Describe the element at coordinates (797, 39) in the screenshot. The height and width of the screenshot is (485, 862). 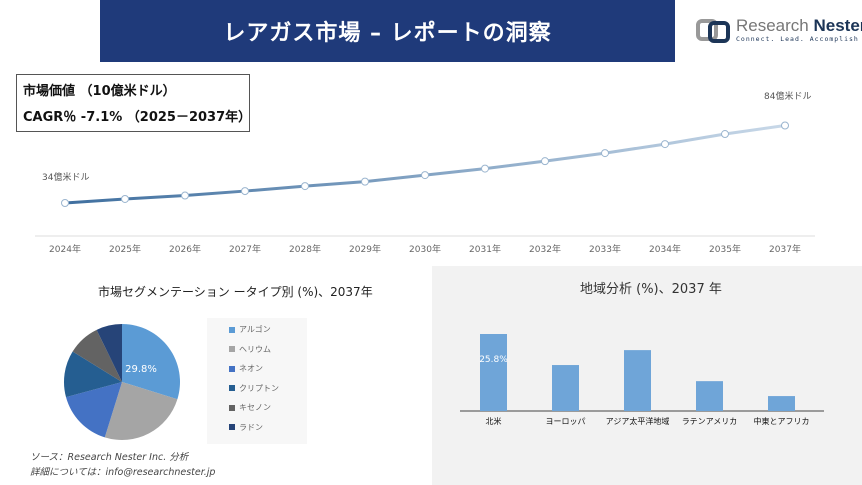
I see `logo-tagline: Connect. Lead. Accomplish` at that location.